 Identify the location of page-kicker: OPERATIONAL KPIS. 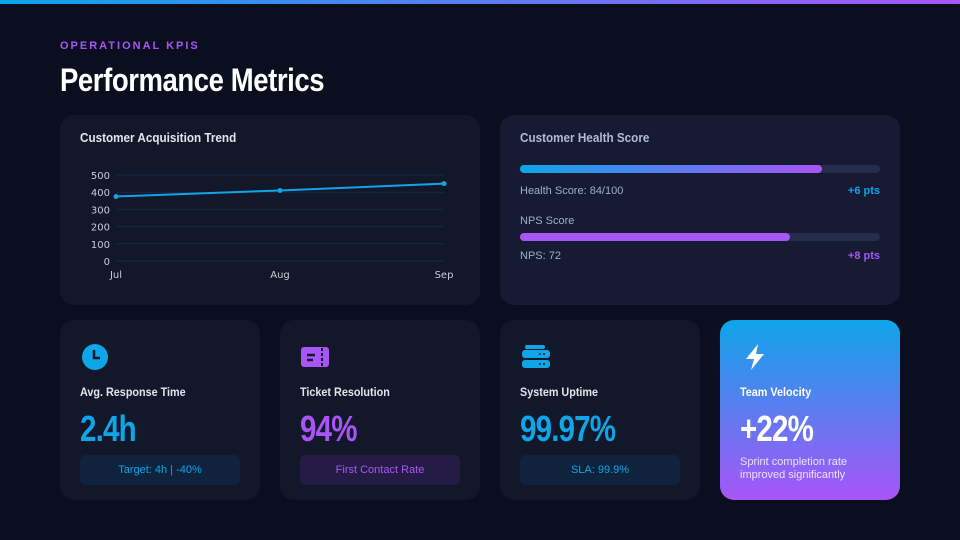
(130, 46).